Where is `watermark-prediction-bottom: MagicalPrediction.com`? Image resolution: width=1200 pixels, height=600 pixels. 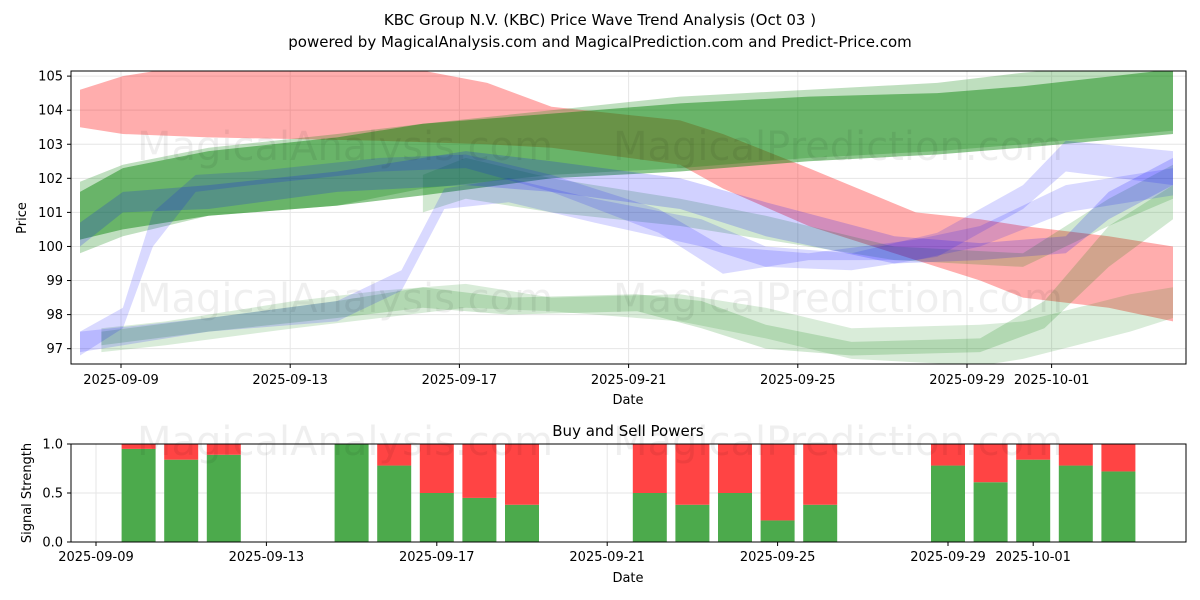 watermark-prediction-bottom: MagicalPrediction.com is located at coordinates (838, 442).